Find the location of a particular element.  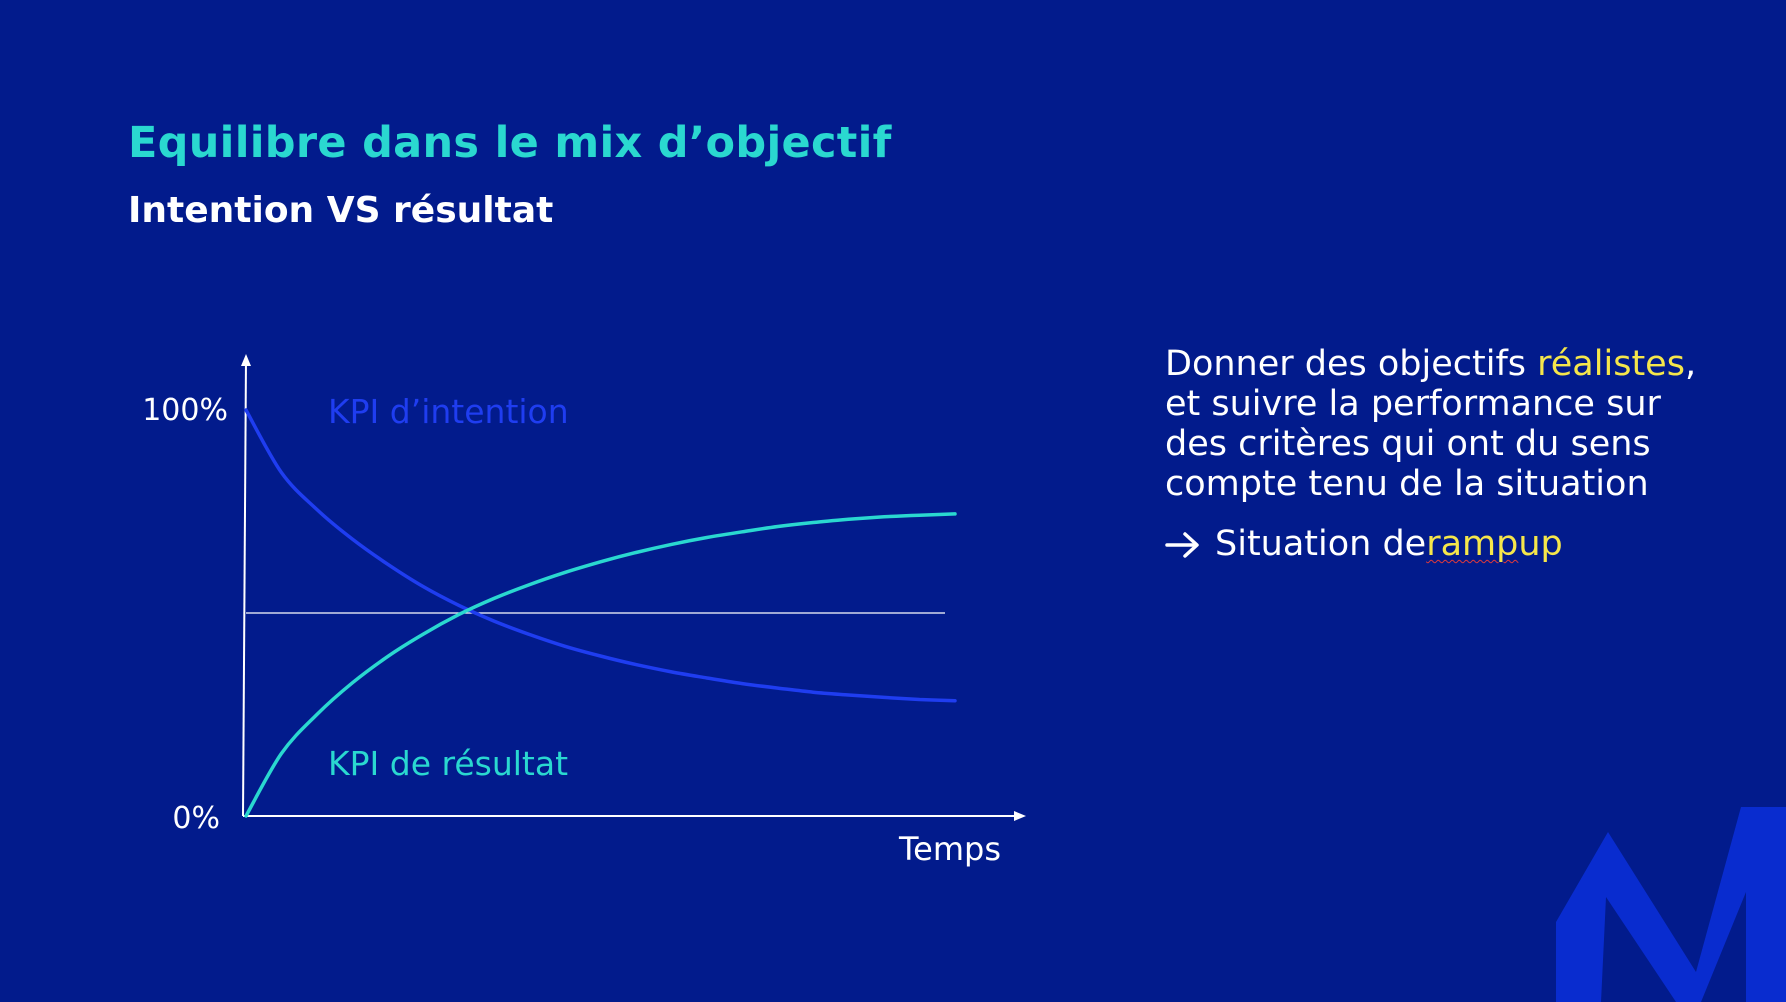

highlight-ramp: ramp is located at coordinates (1472, 544).